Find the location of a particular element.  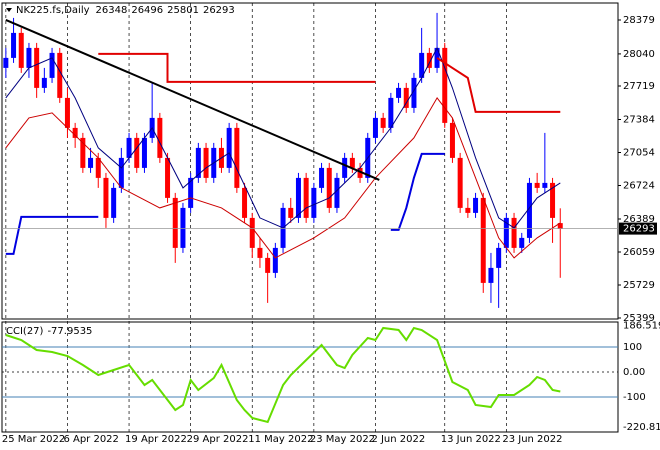

indicator-tick-label: 0.00 is located at coordinates (634, 372).